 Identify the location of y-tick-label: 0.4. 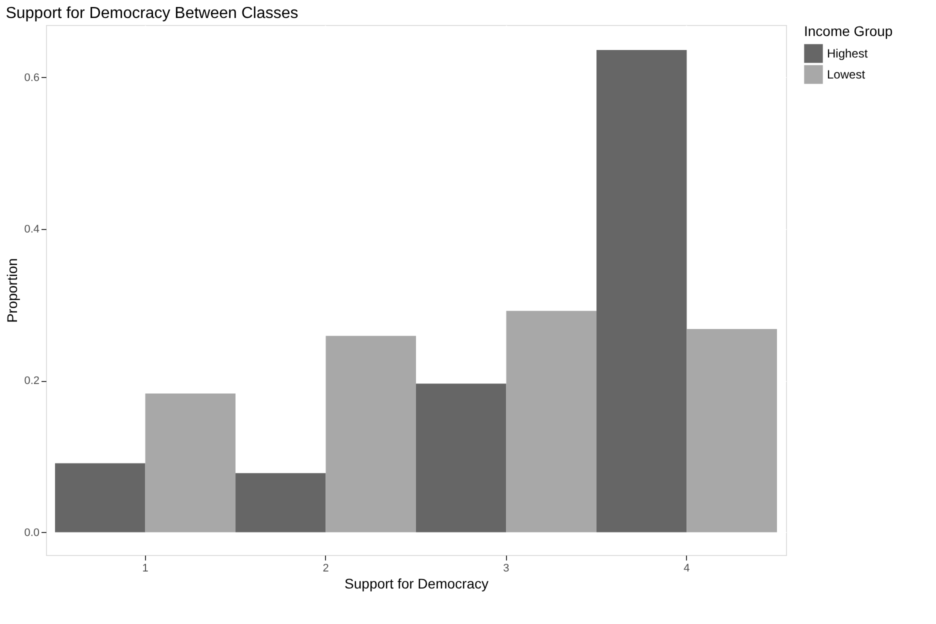
(32, 229).